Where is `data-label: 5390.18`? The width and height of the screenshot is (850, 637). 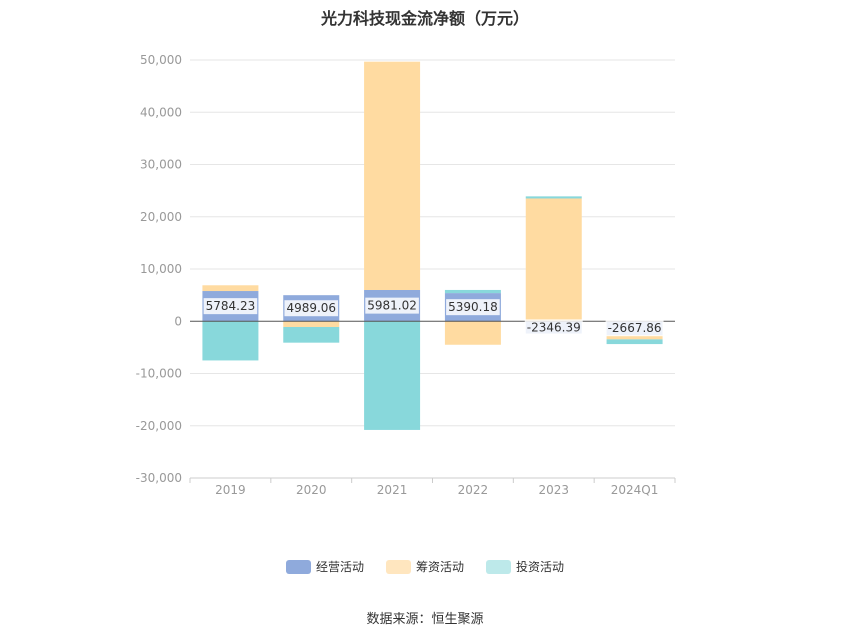 data-label: 5390.18 is located at coordinates (473, 307).